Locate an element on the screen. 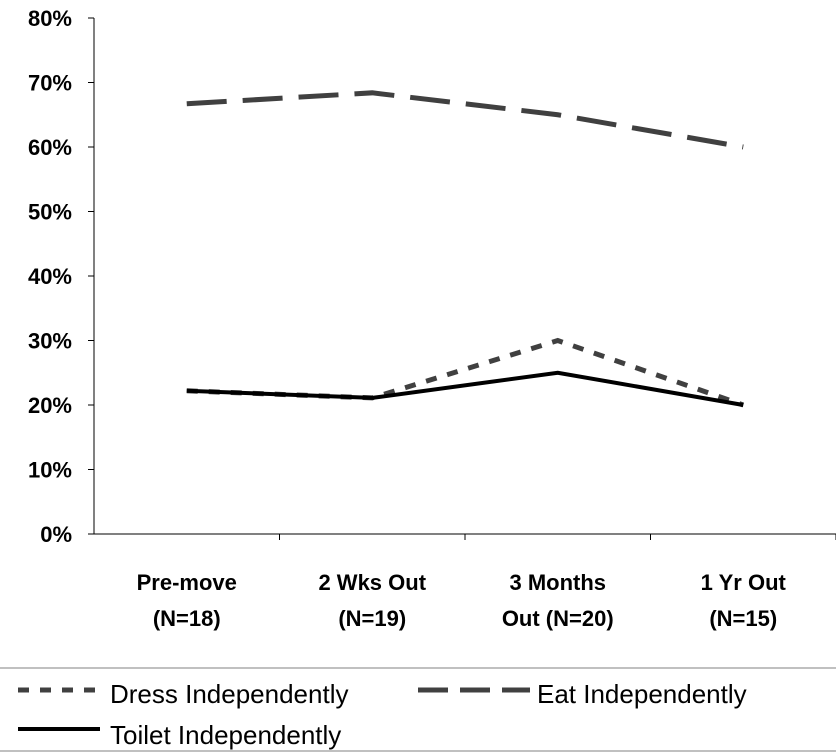 This screenshot has height=752, width=836. y-tick-label: 0% is located at coordinates (56, 534).